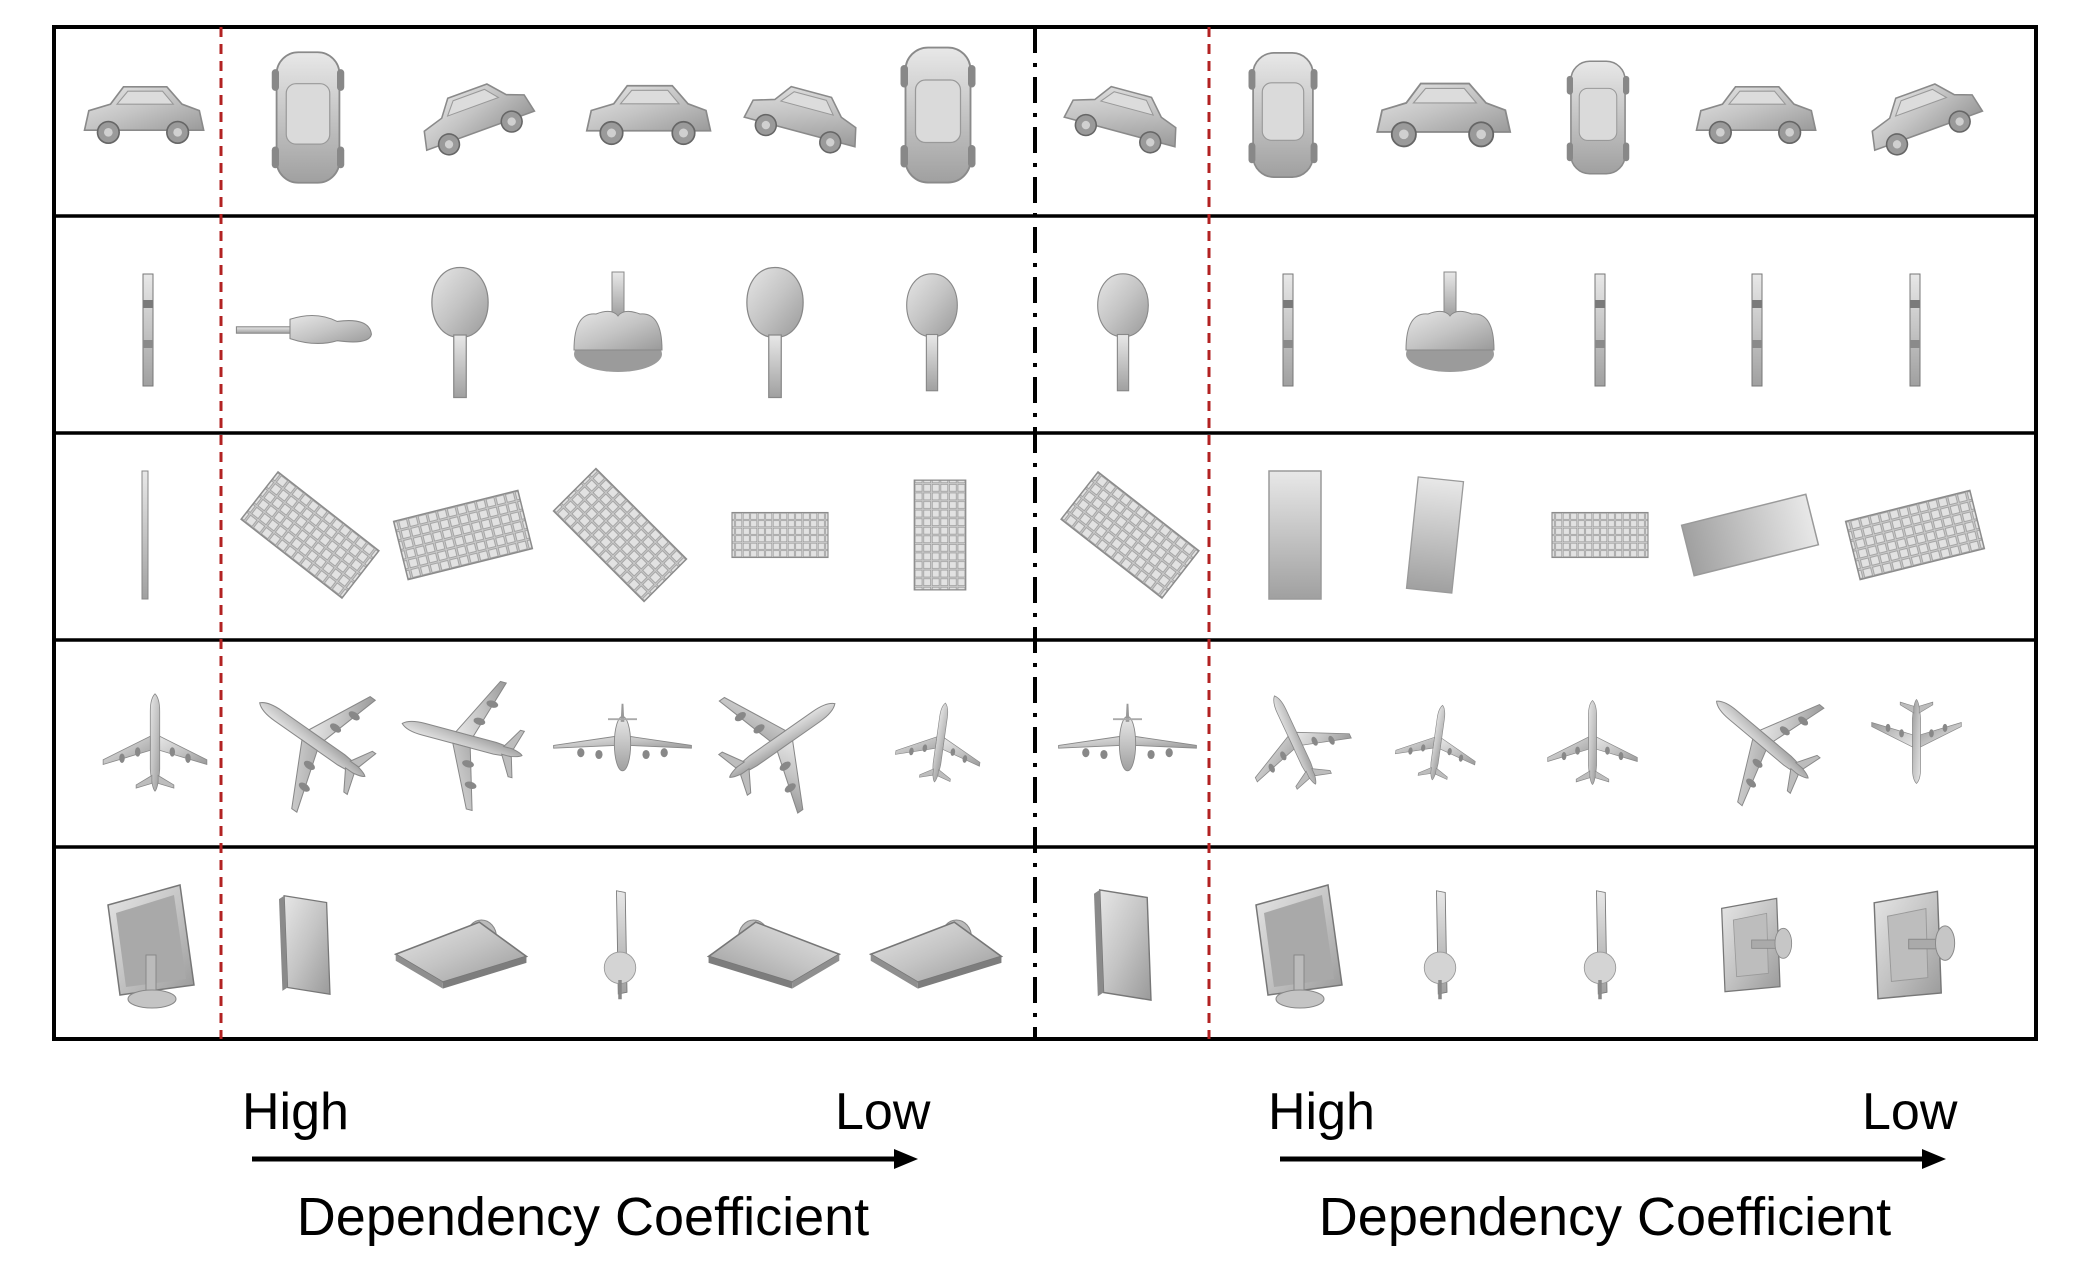 The width and height of the screenshot is (2084, 1262). What do you see at coordinates (1321, 1112) in the screenshot?
I see `right-axis-start-label: High` at bounding box center [1321, 1112].